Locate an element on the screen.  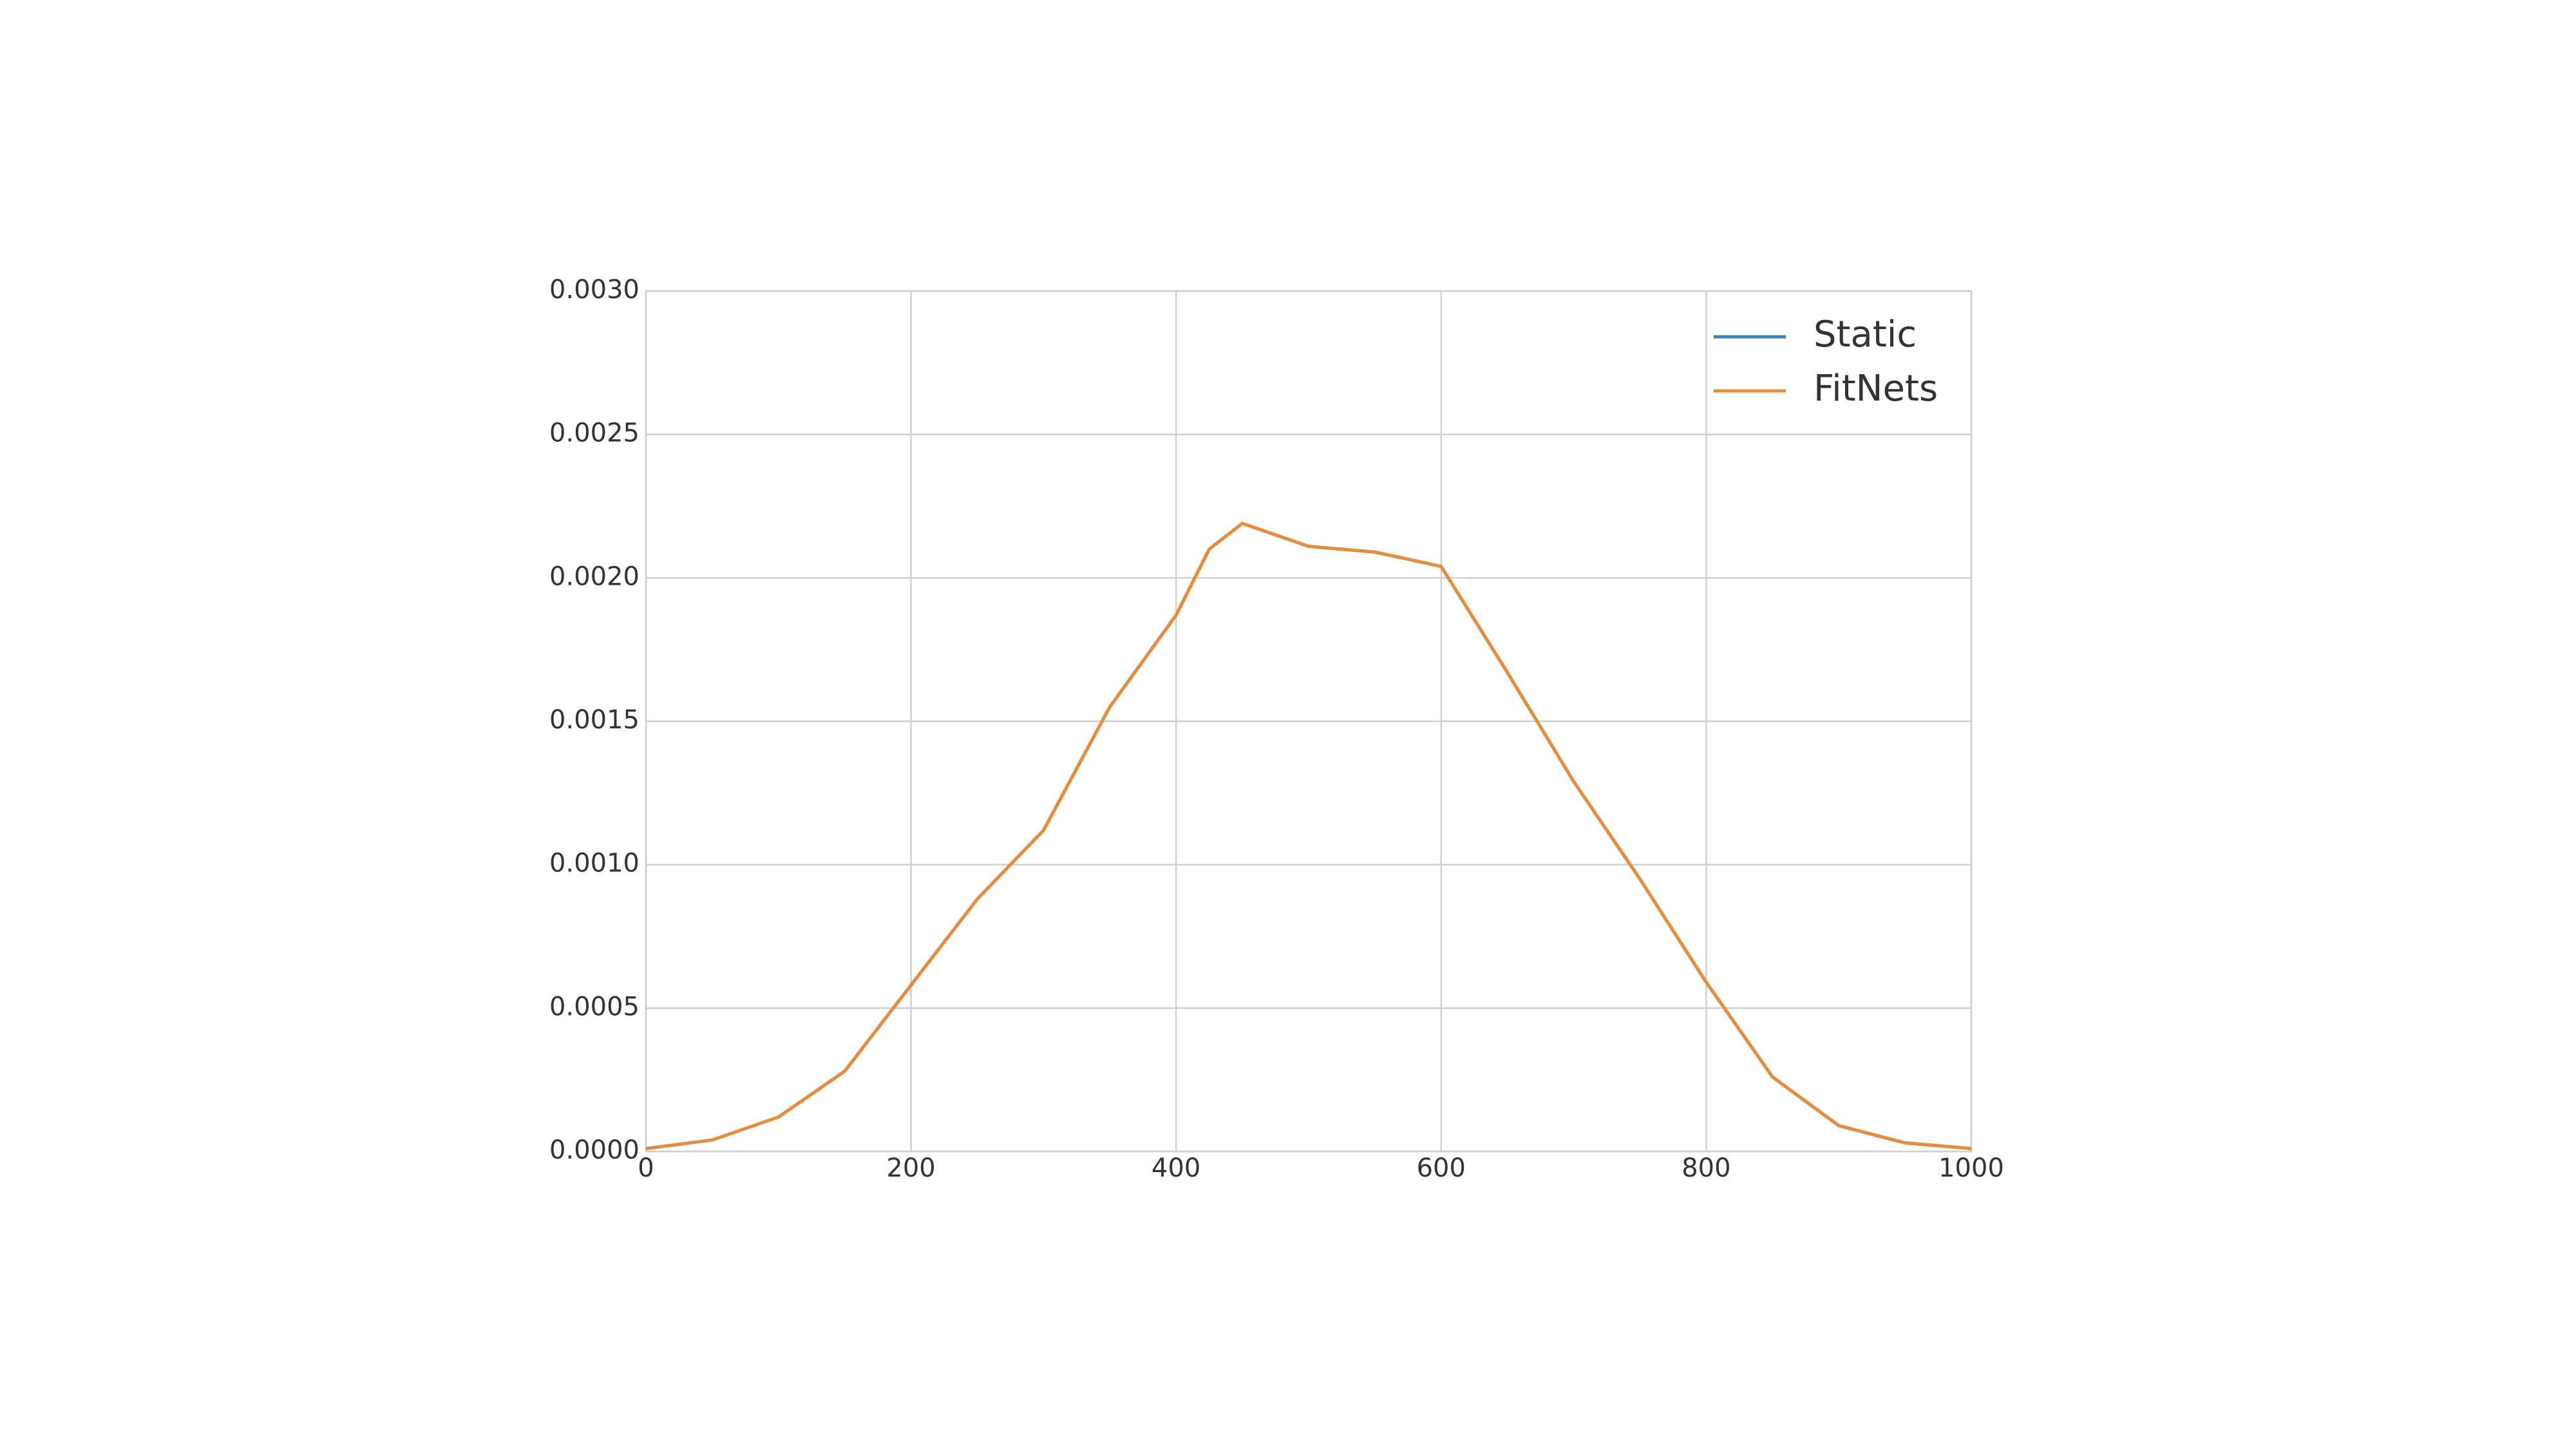
x-tick-label: 800 is located at coordinates (1706, 1168).